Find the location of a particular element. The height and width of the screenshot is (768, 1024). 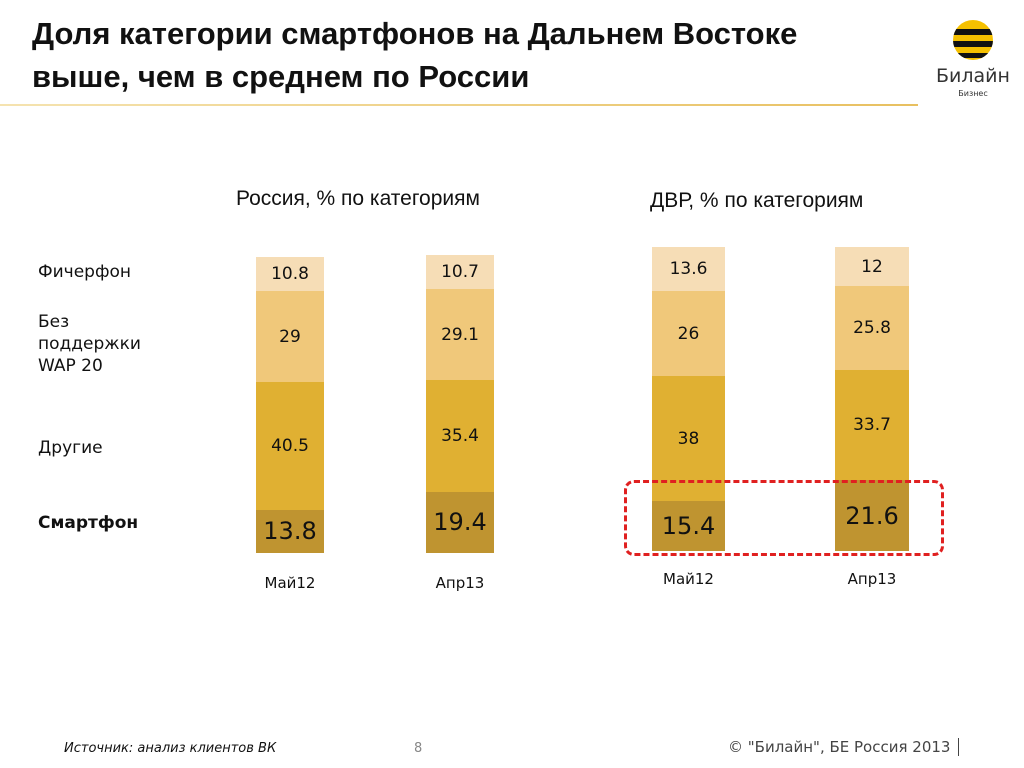

bar-segment: 29.1 is located at coordinates (460, 334).